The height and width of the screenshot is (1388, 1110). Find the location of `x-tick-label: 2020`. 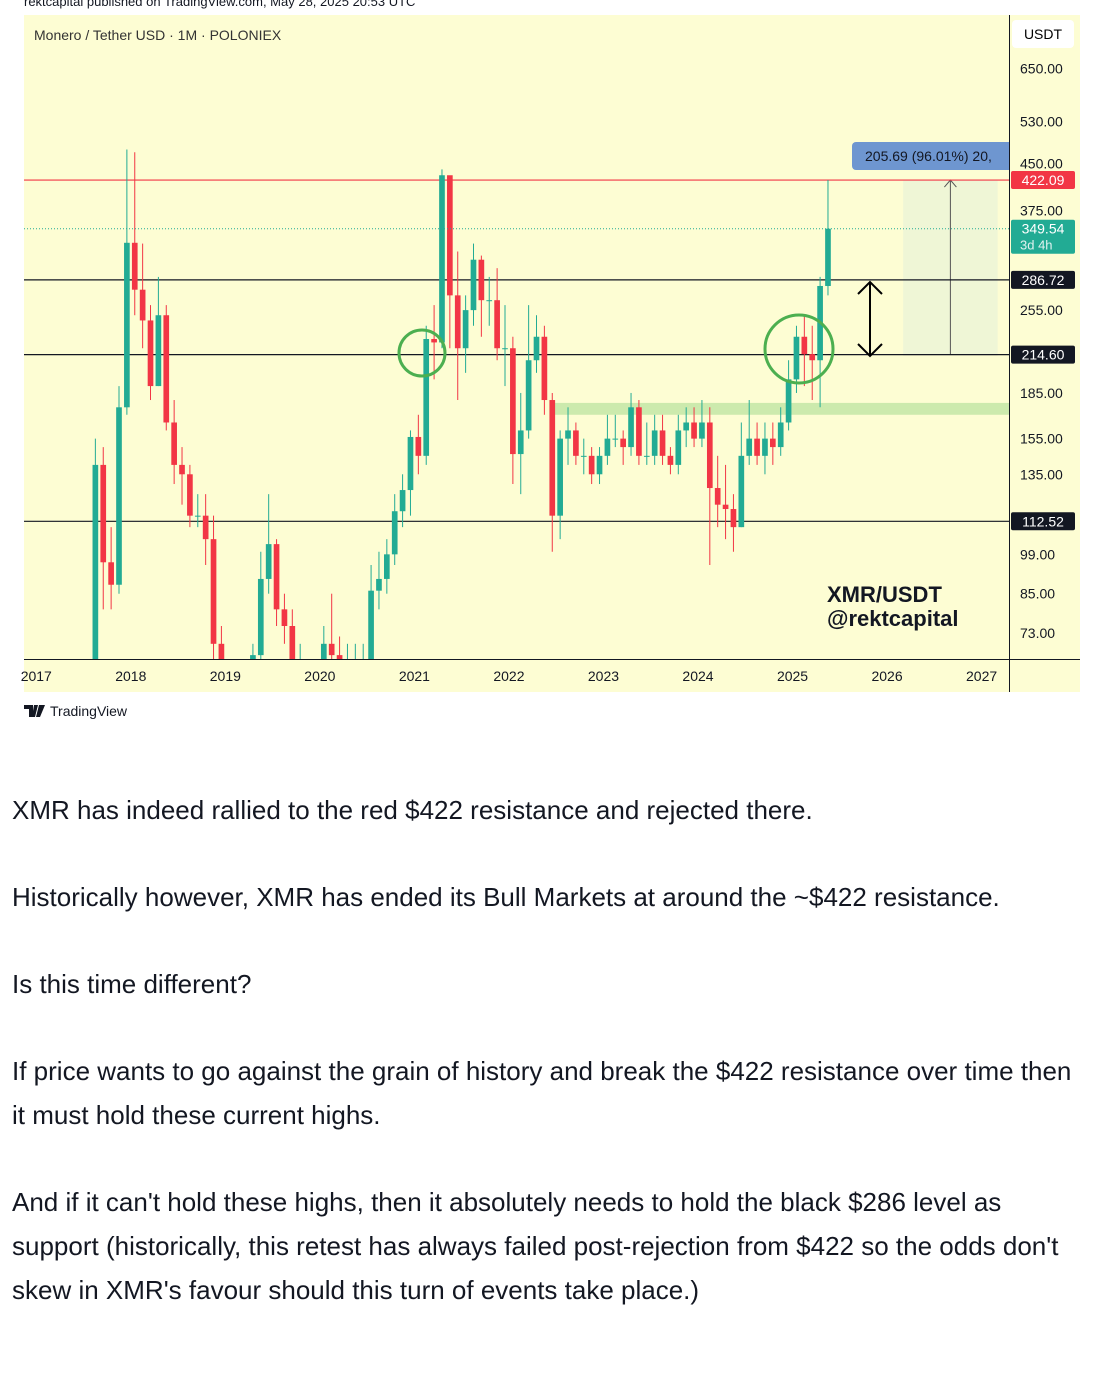

x-tick-label: 2020 is located at coordinates (319, 676).